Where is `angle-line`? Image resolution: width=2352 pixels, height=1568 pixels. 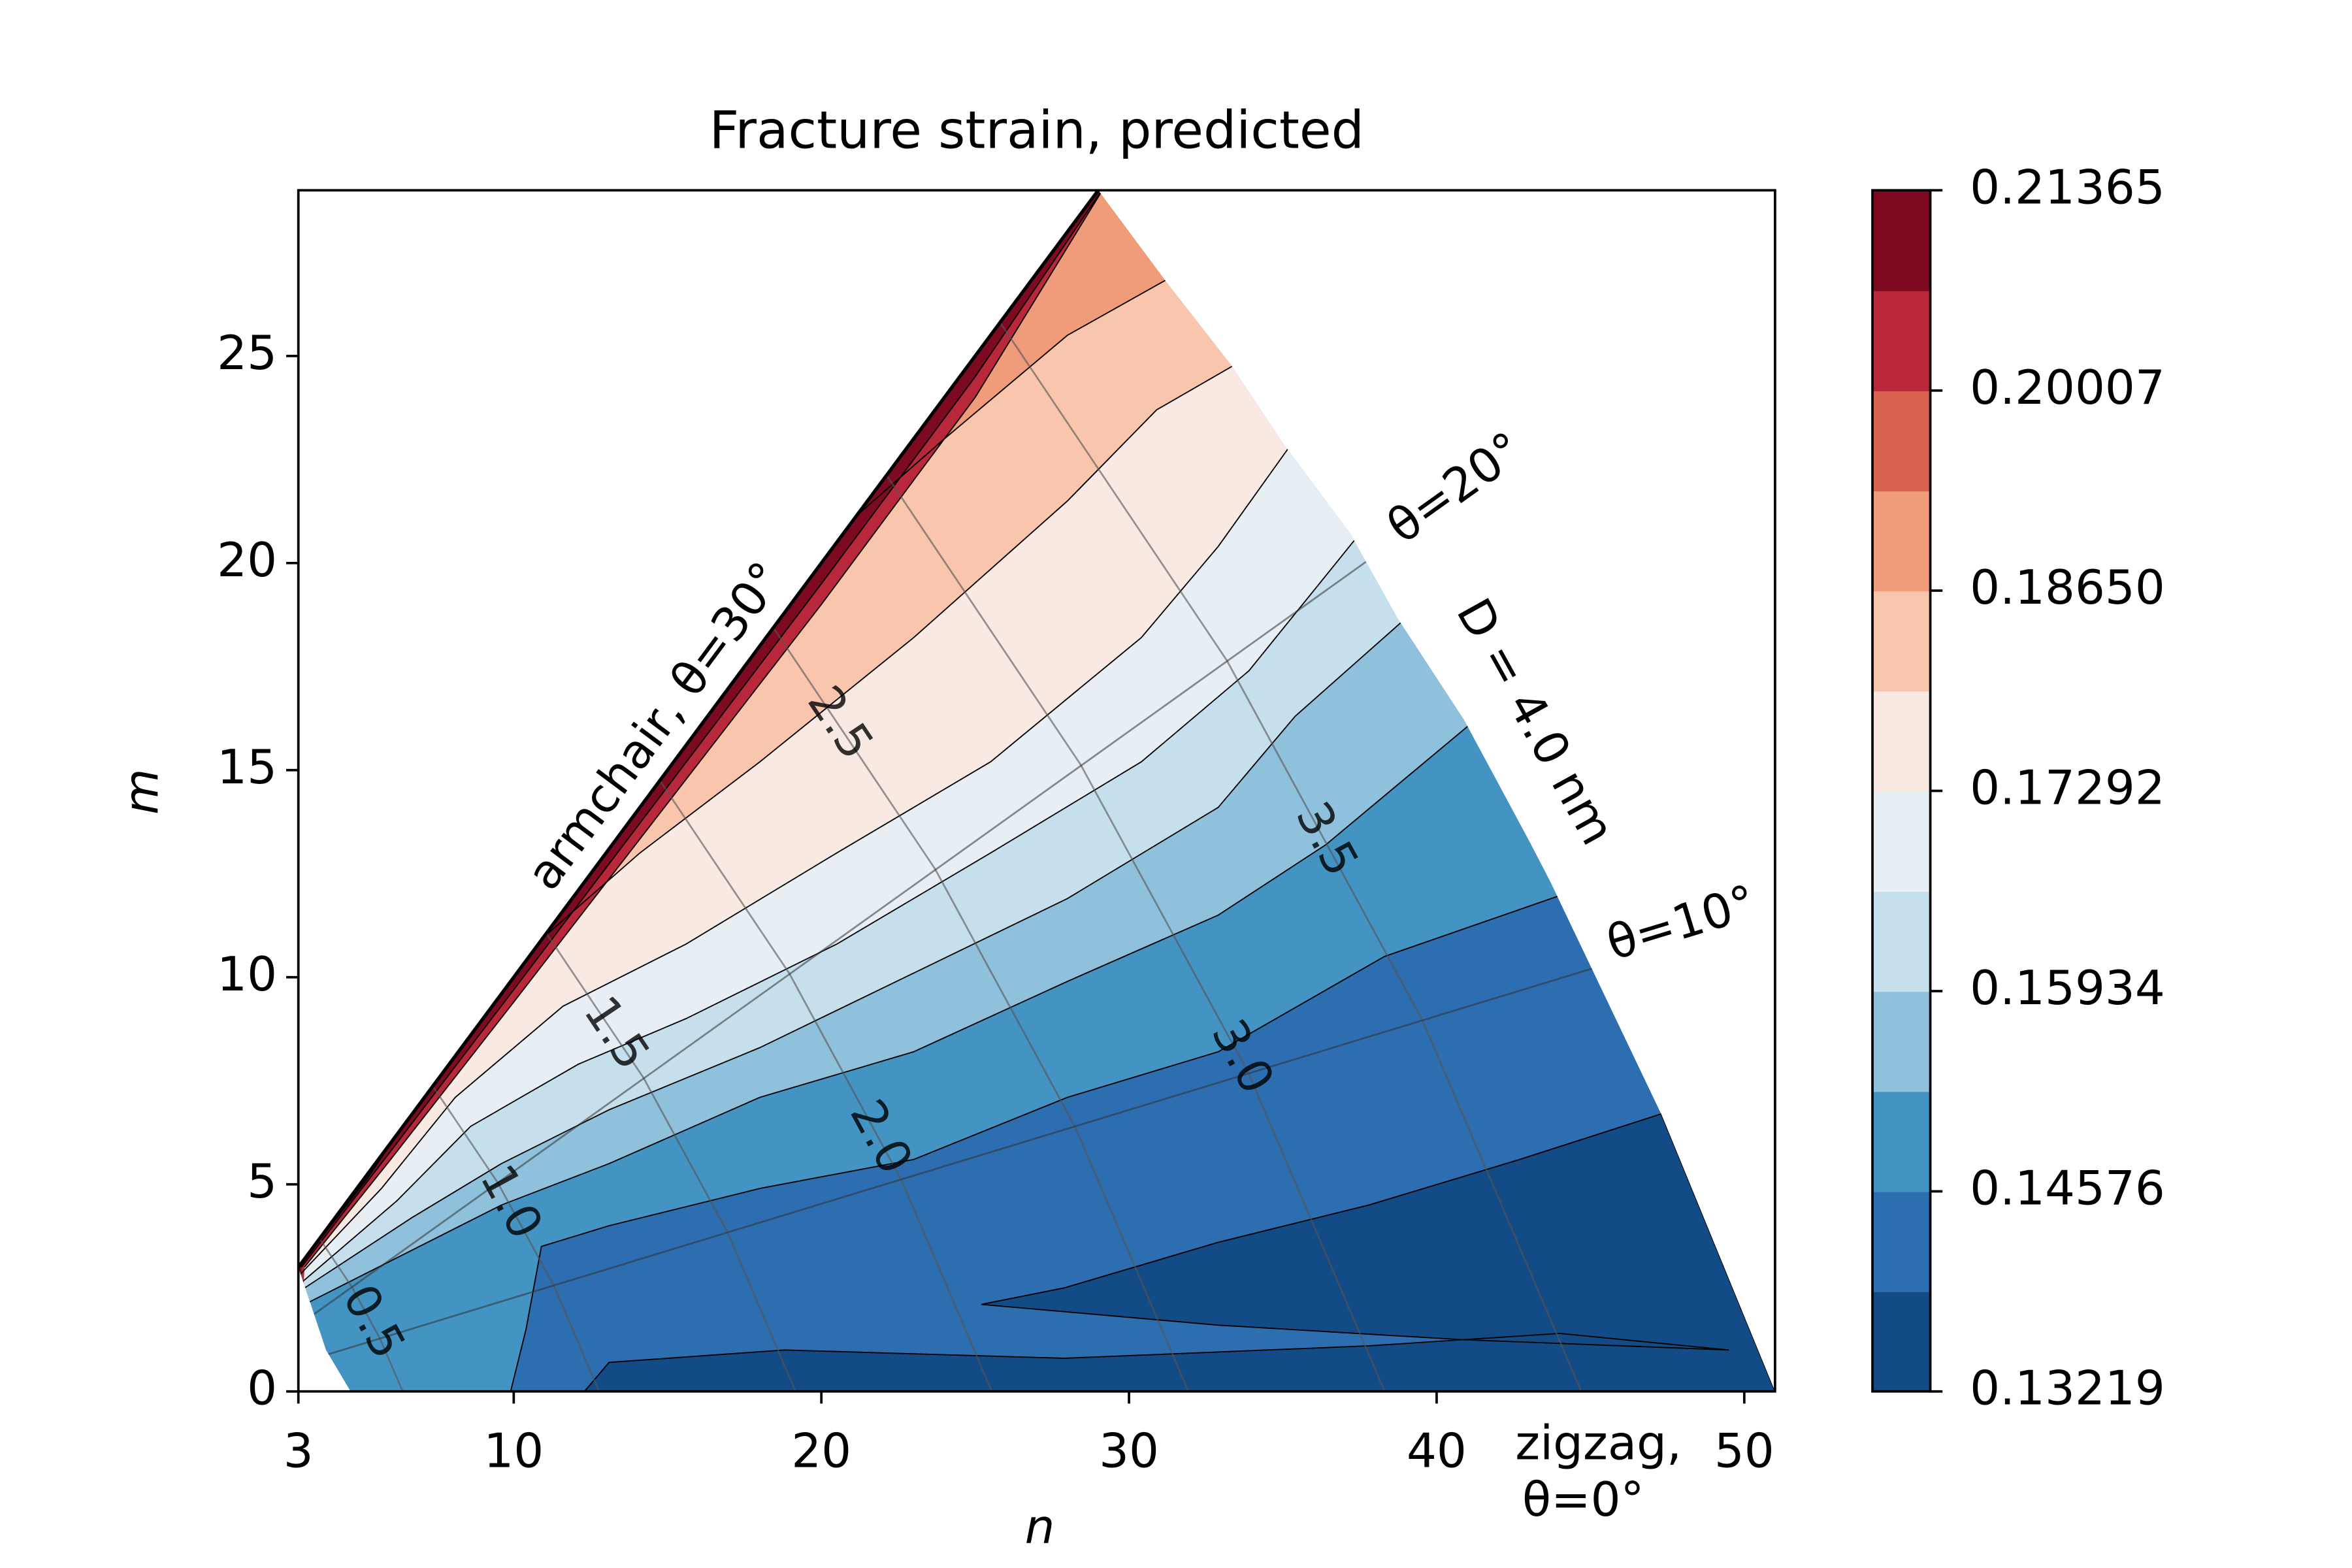
angle-line is located at coordinates (988, 1152).